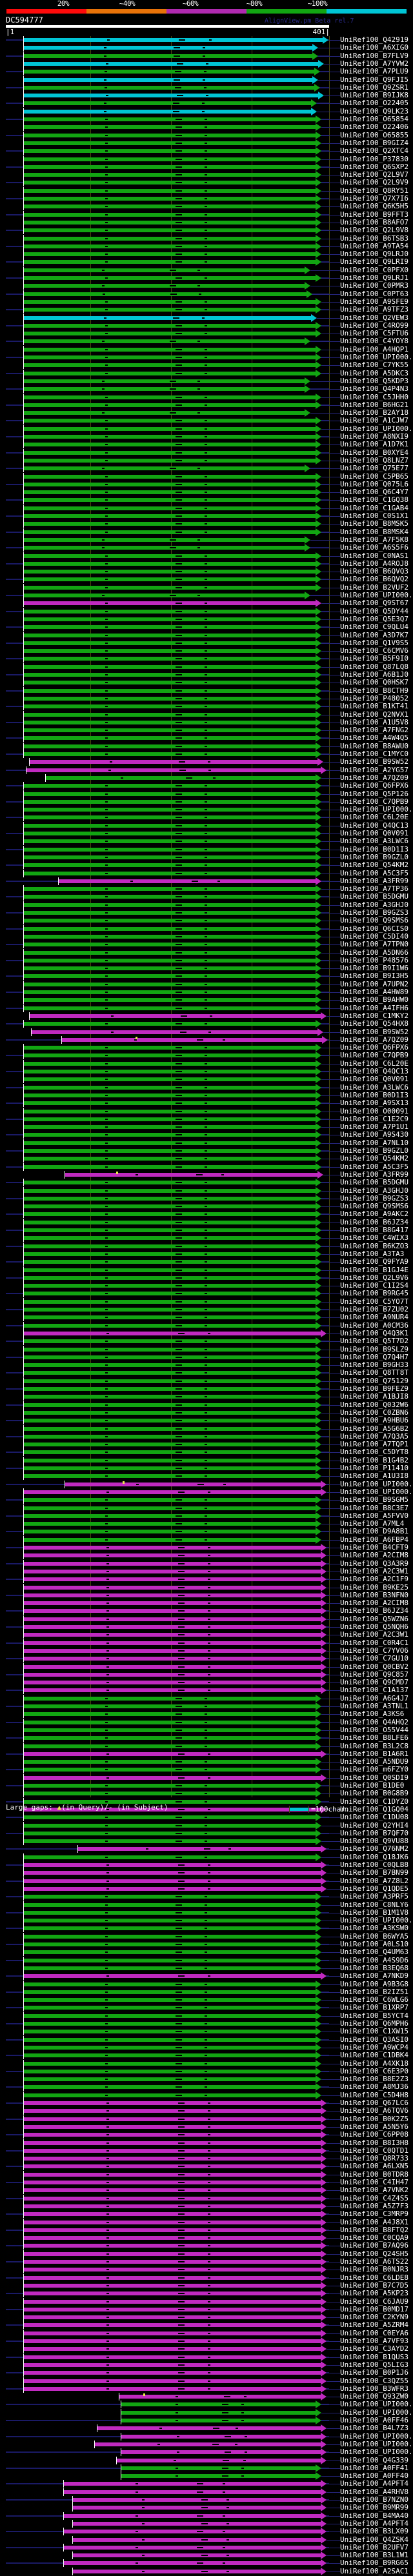 The image size is (413, 2576). What do you see at coordinates (374, 2563) in the screenshot?
I see `hit-label: UniRef100_B9RG65` at bounding box center [374, 2563].